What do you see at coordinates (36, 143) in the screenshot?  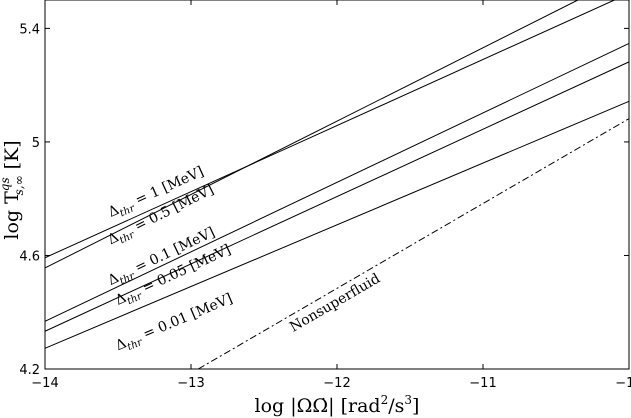 I see `y-tick-label: 5` at bounding box center [36, 143].